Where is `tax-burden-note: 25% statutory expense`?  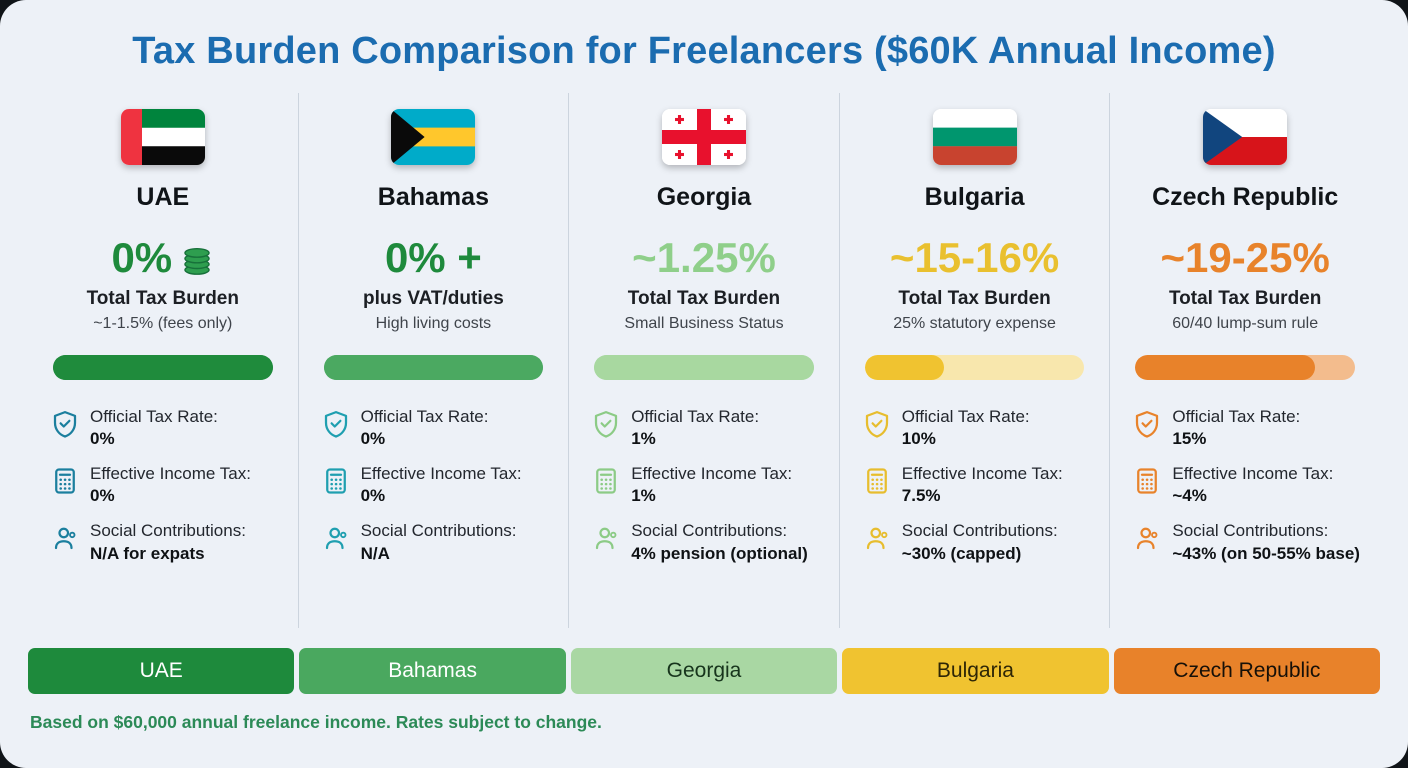 tax-burden-note: 25% statutory expense is located at coordinates (974, 324).